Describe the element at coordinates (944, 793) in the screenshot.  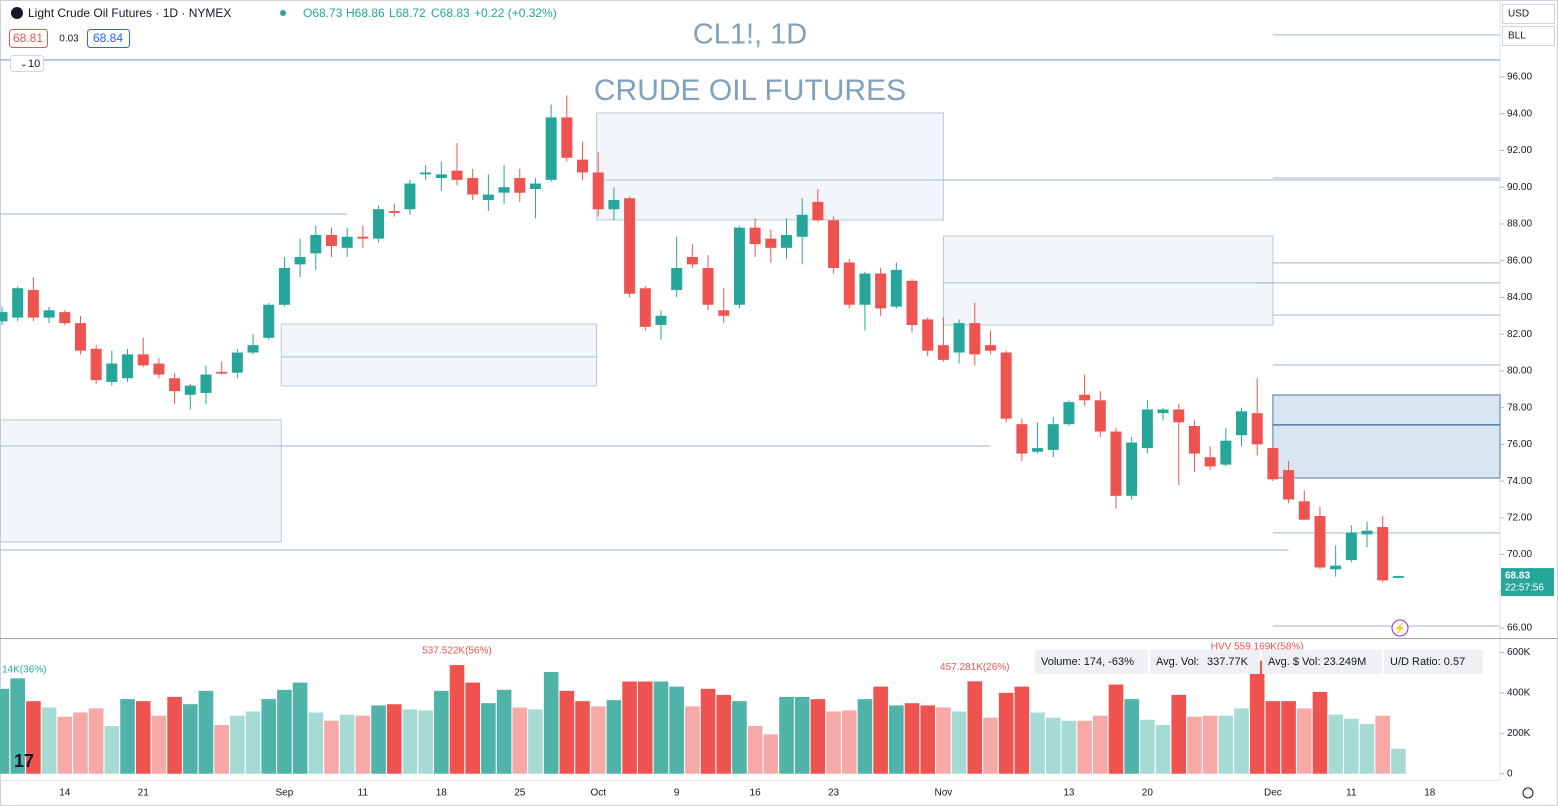
I see `time-tick-label: Nov` at that location.